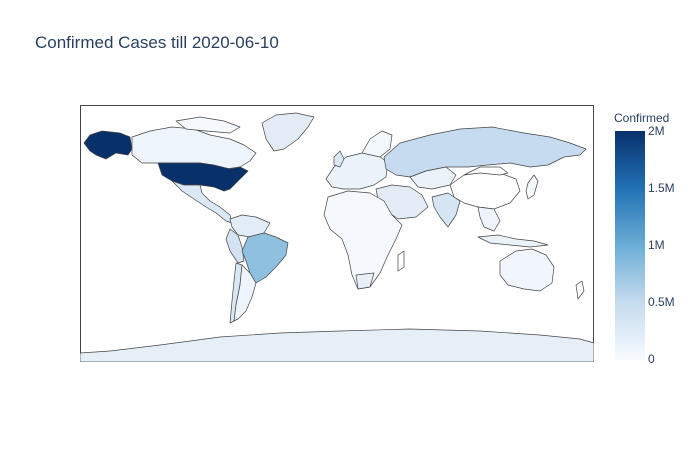 This screenshot has height=450, width=700. What do you see at coordinates (265, 258) in the screenshot?
I see `region-brazil` at bounding box center [265, 258].